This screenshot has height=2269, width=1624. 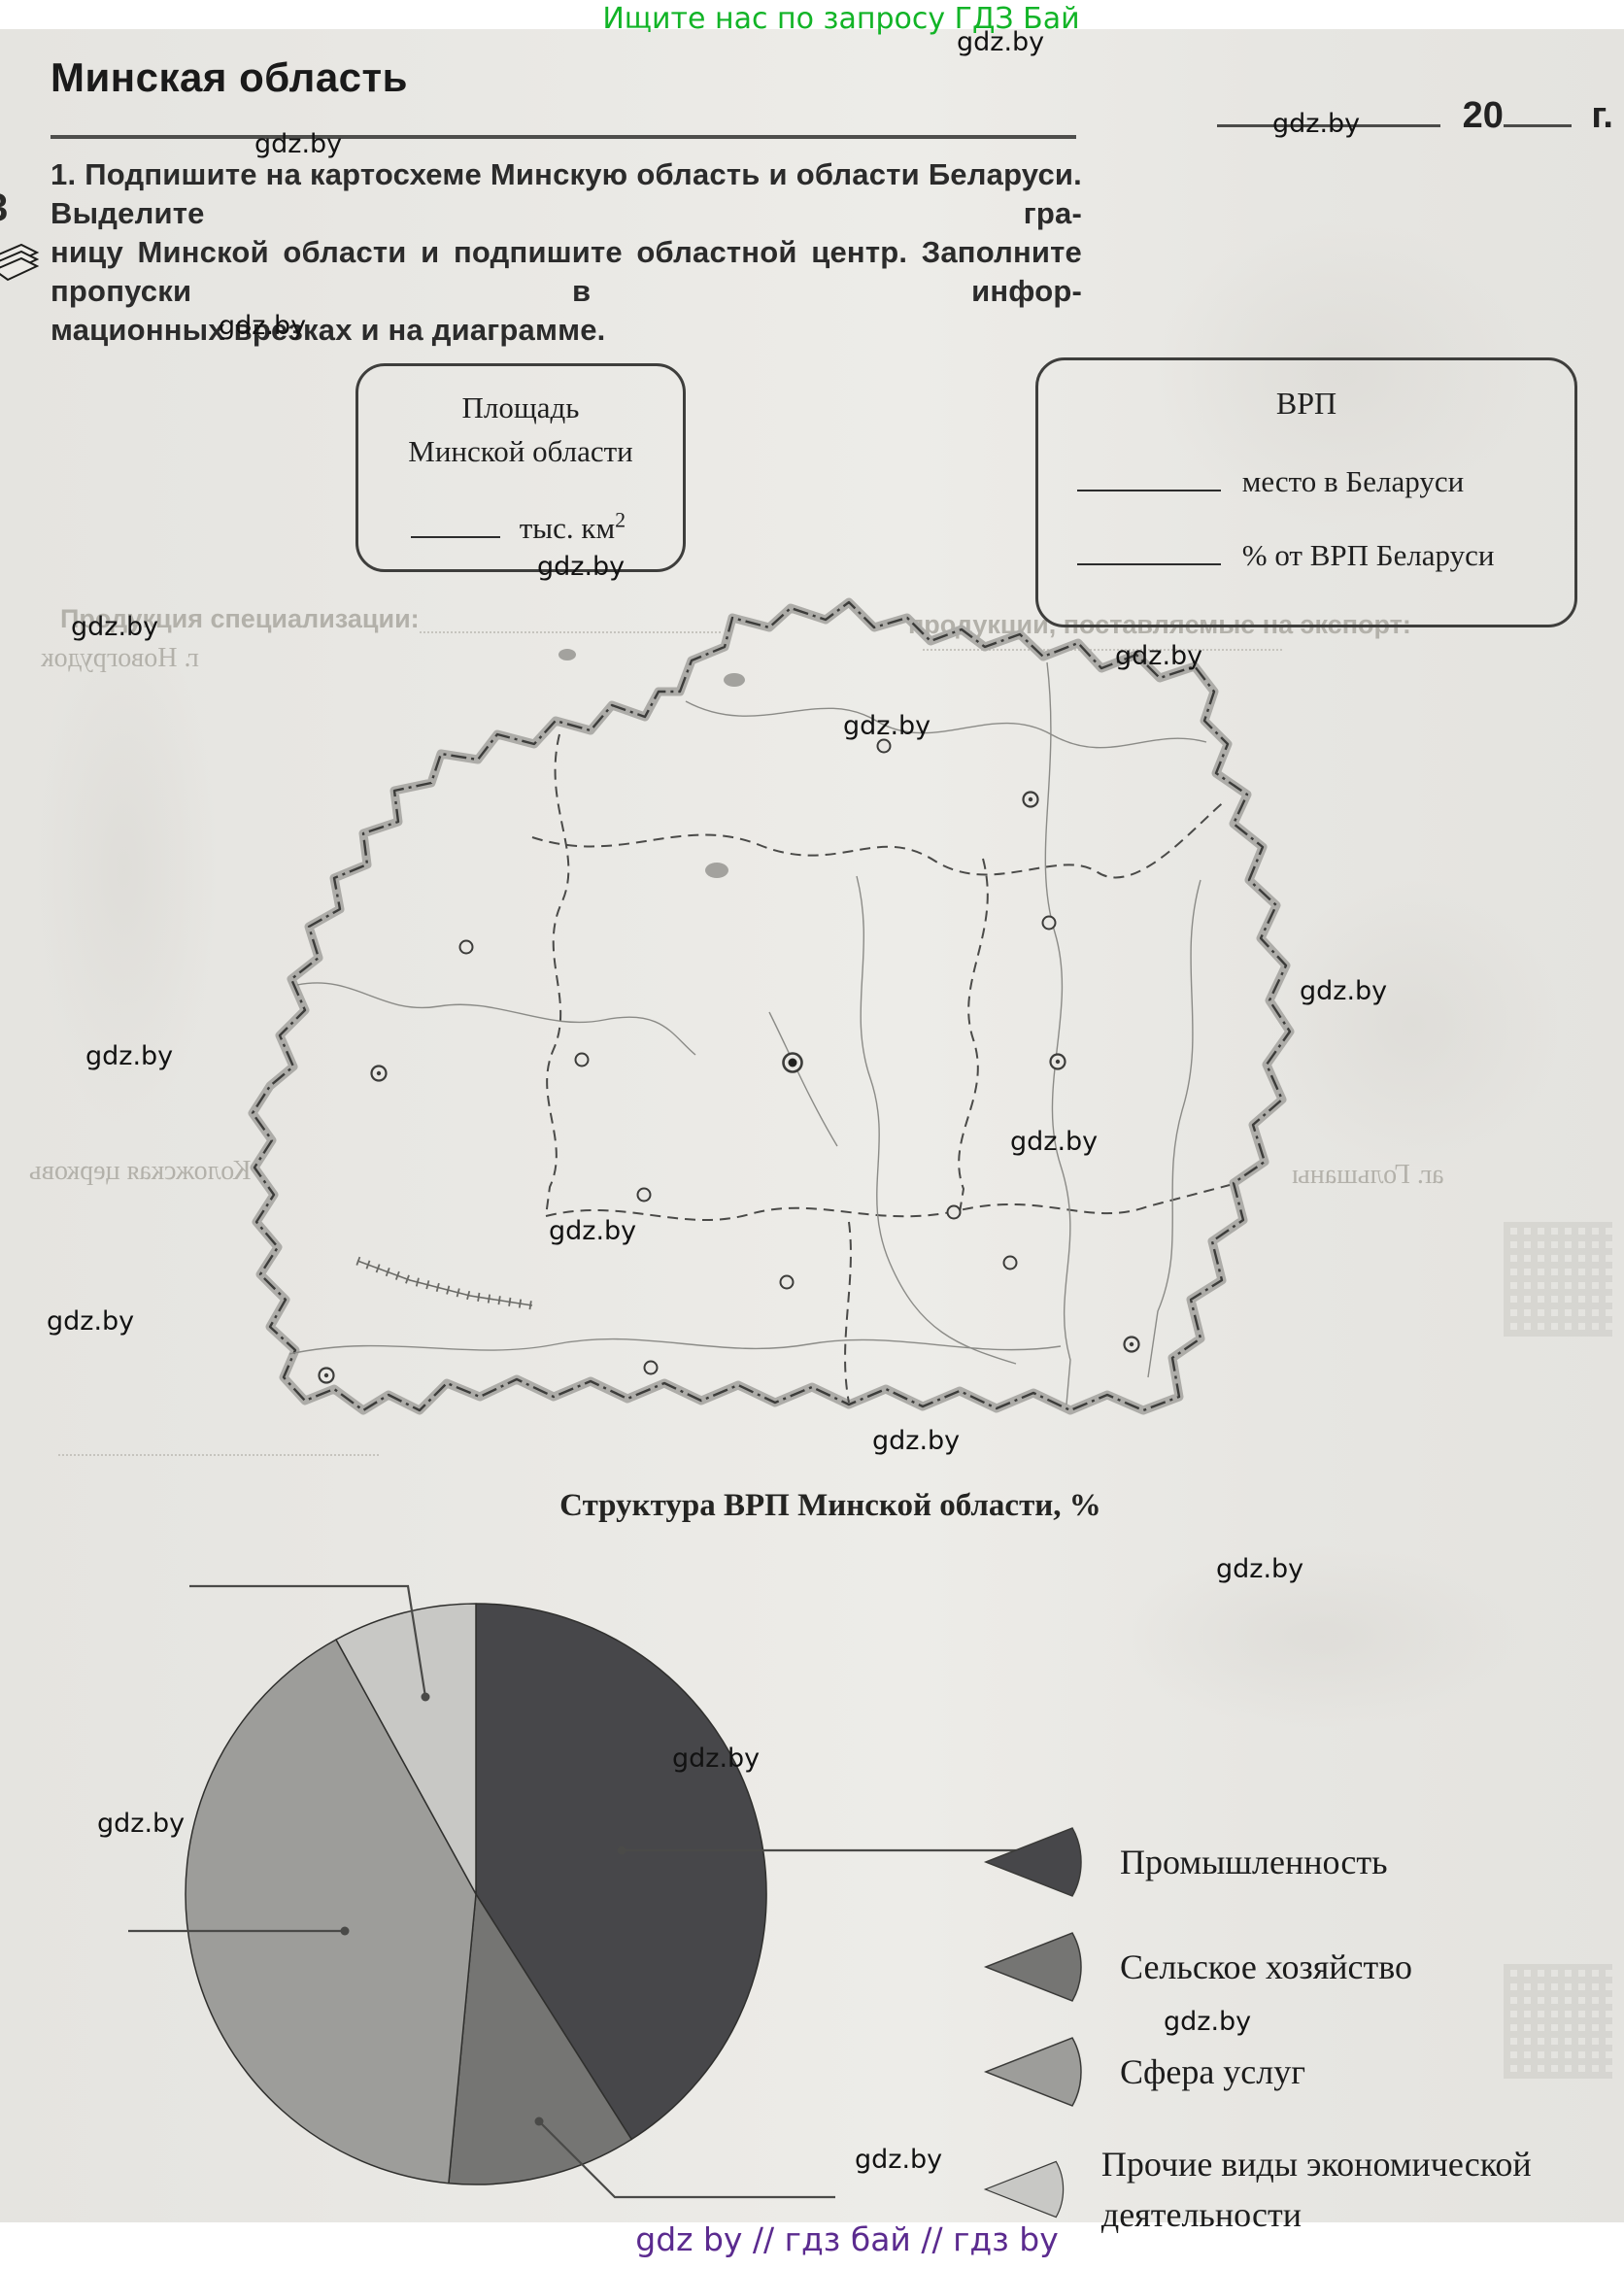 I want to click on ghost-text-mirrored: Коложская церковь, so click(x=140, y=1171).